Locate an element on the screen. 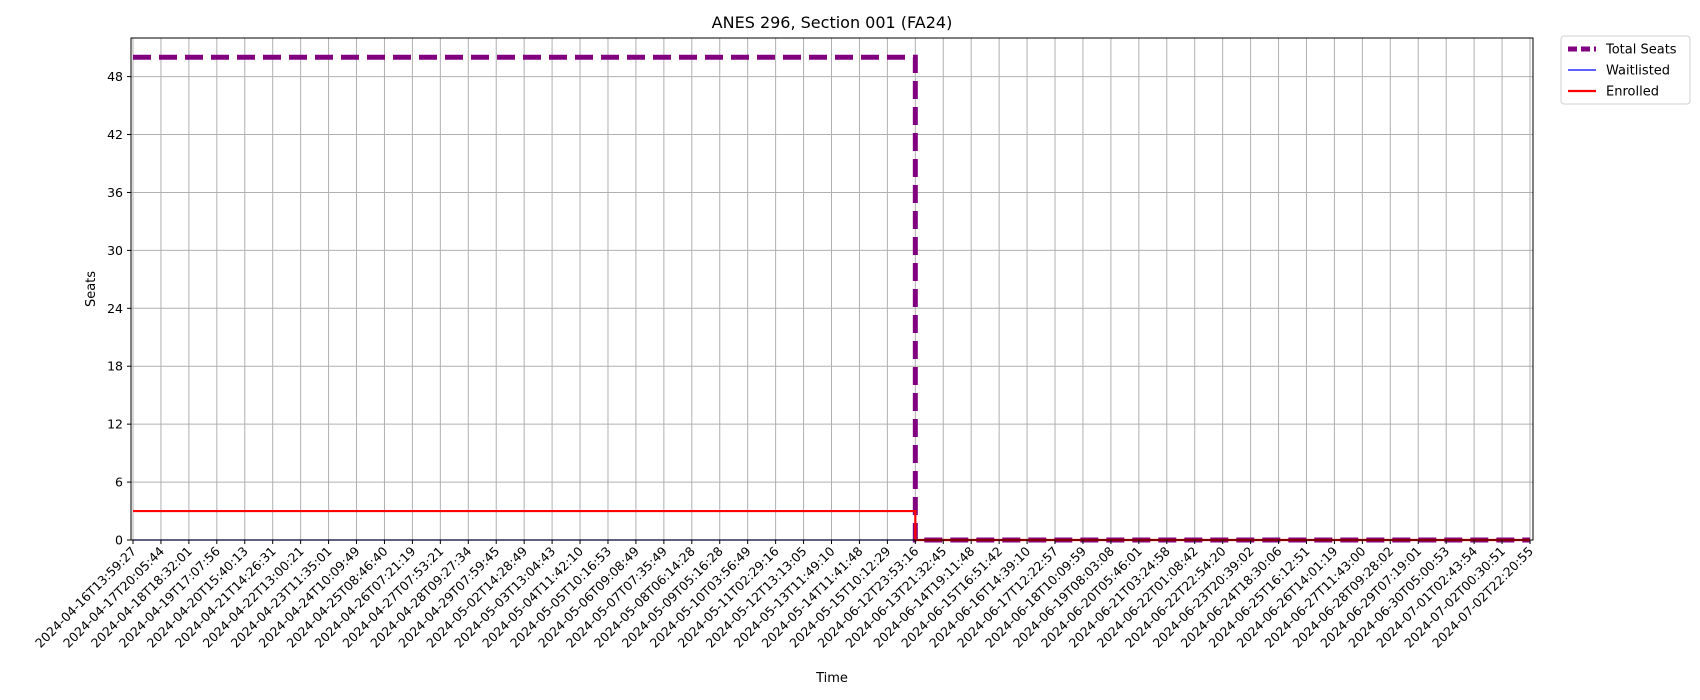 The width and height of the screenshot is (1700, 700). y-axis-label: Seats is located at coordinates (91, 289).